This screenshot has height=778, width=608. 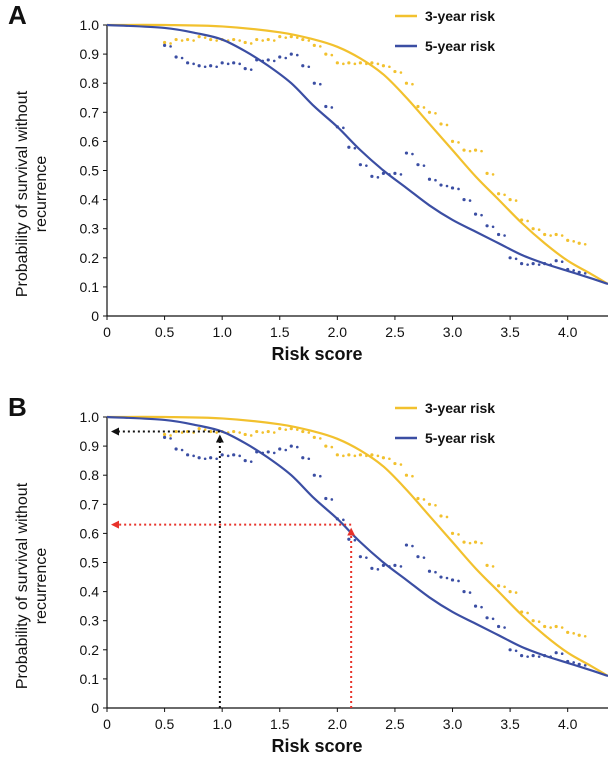 I want to click on x-axis-label: Risk score, so click(x=317, y=746).